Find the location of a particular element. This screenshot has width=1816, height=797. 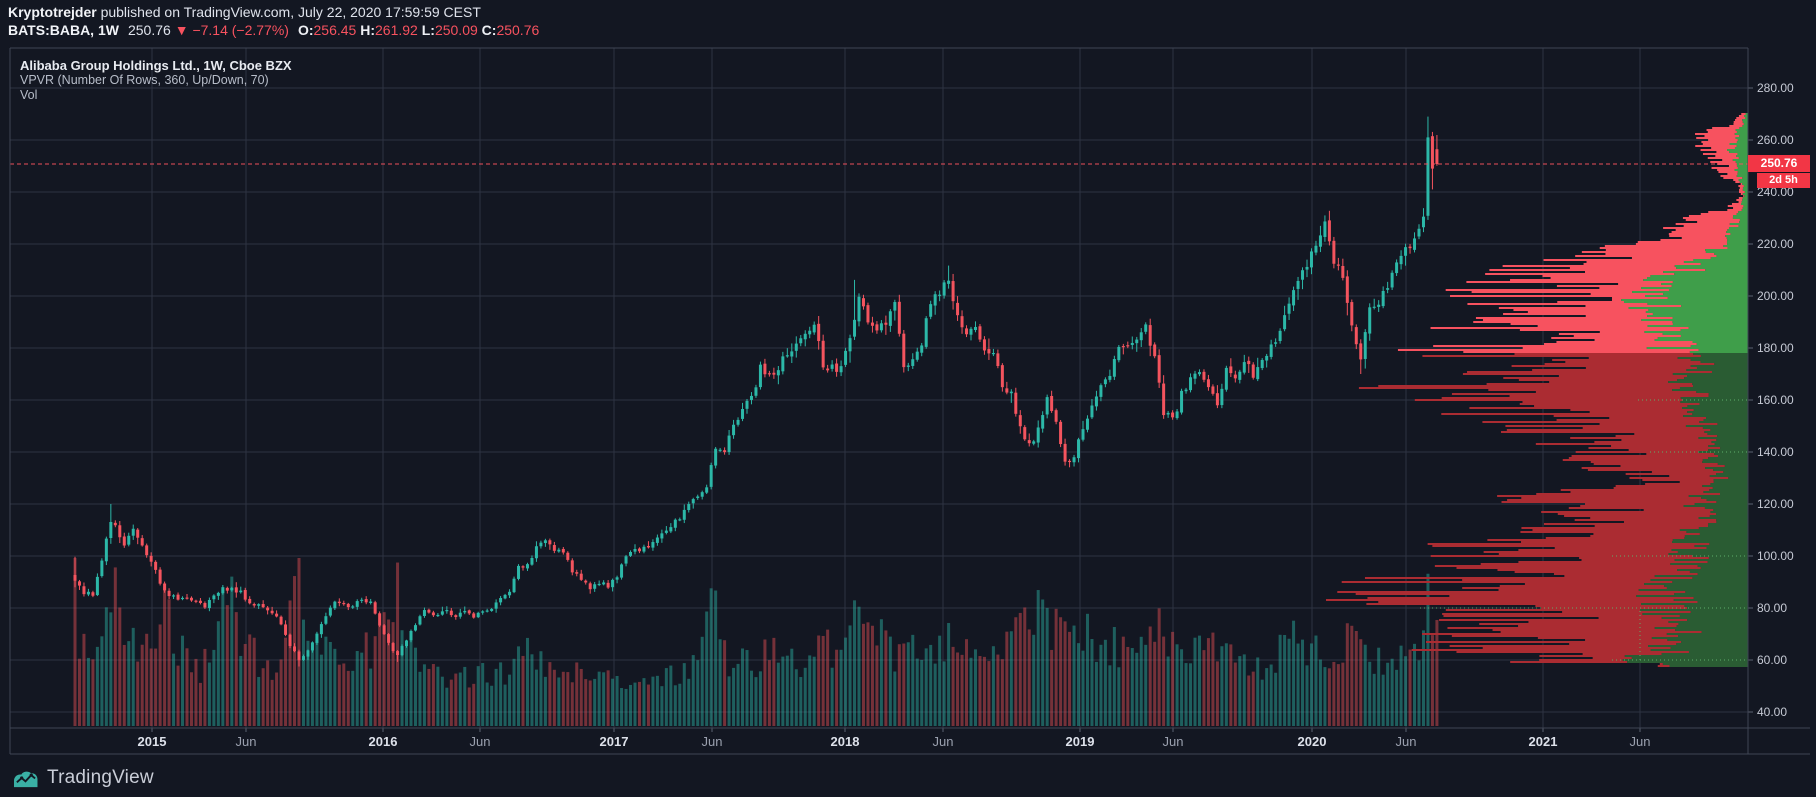

legend-volume-indicator: Vol is located at coordinates (29, 95).